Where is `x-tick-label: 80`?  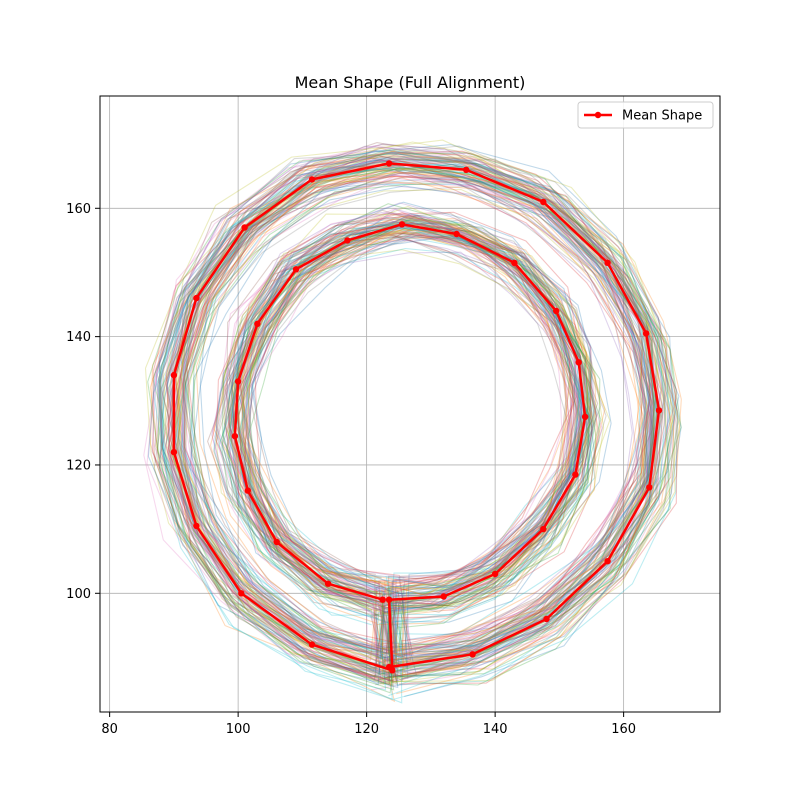 x-tick-label: 80 is located at coordinates (109, 729).